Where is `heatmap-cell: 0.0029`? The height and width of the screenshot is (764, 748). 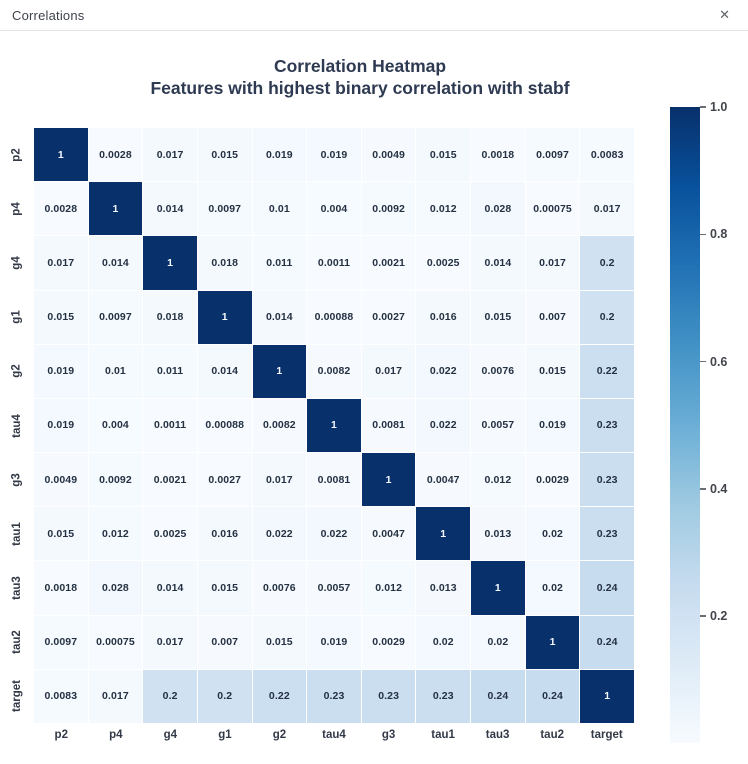 heatmap-cell: 0.0029 is located at coordinates (552, 480).